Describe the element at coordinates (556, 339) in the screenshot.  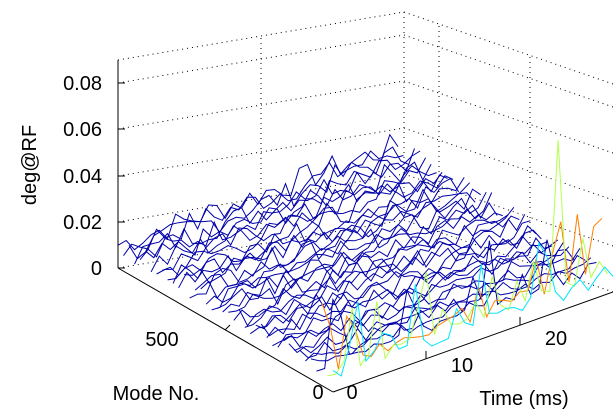
I see `time-tick-label-20: 20` at that location.